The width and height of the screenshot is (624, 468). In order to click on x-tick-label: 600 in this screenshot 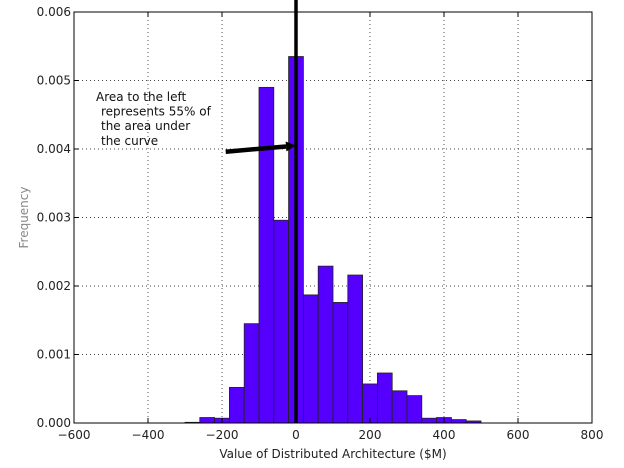, I will do `click(518, 435)`.